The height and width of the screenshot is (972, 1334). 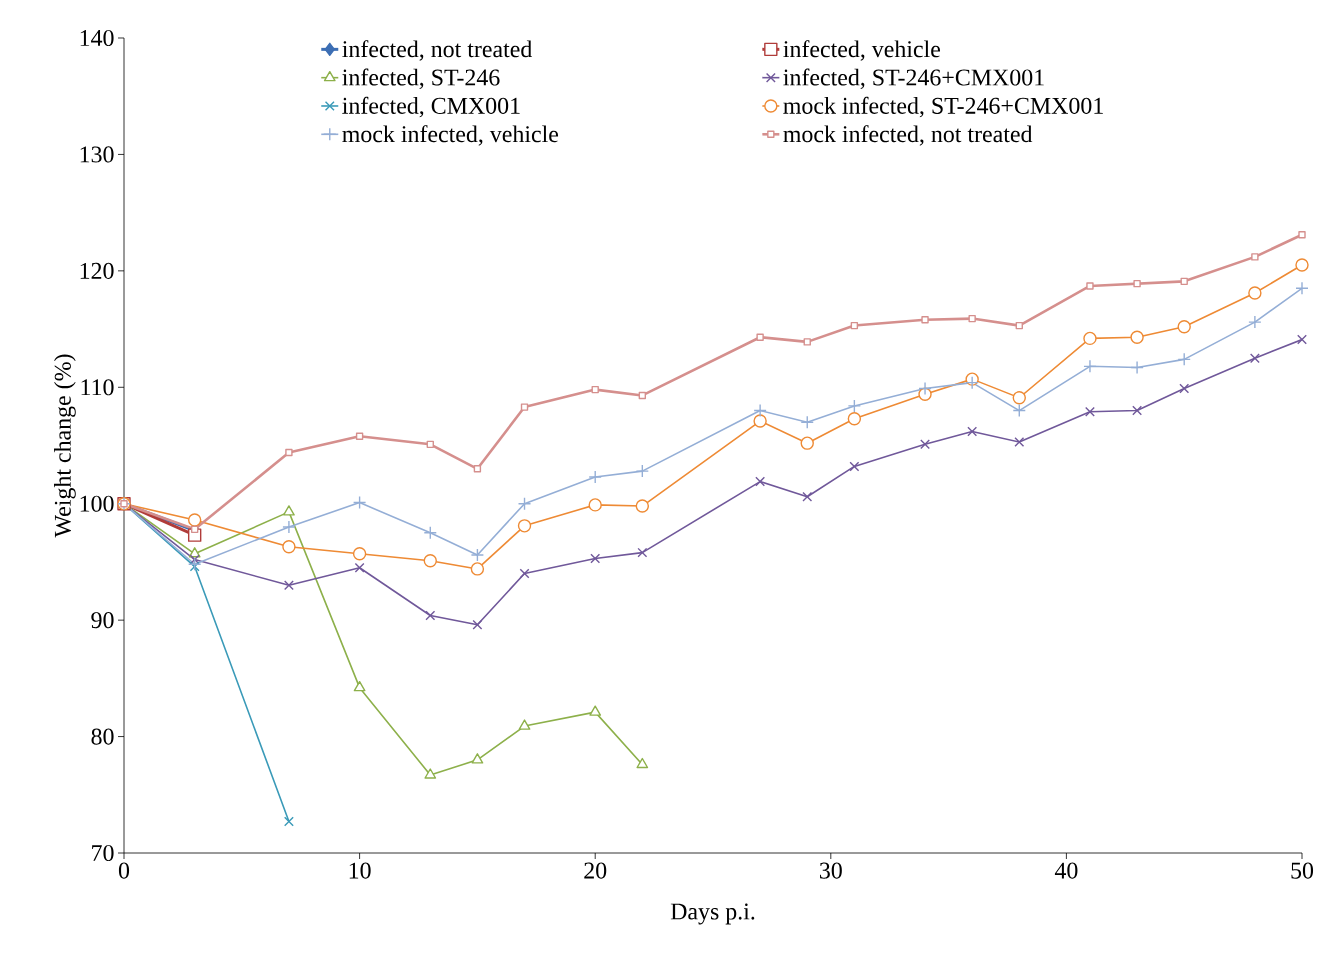 What do you see at coordinates (421, 79) in the screenshot?
I see `legend-label: infected, ST-246` at bounding box center [421, 79].